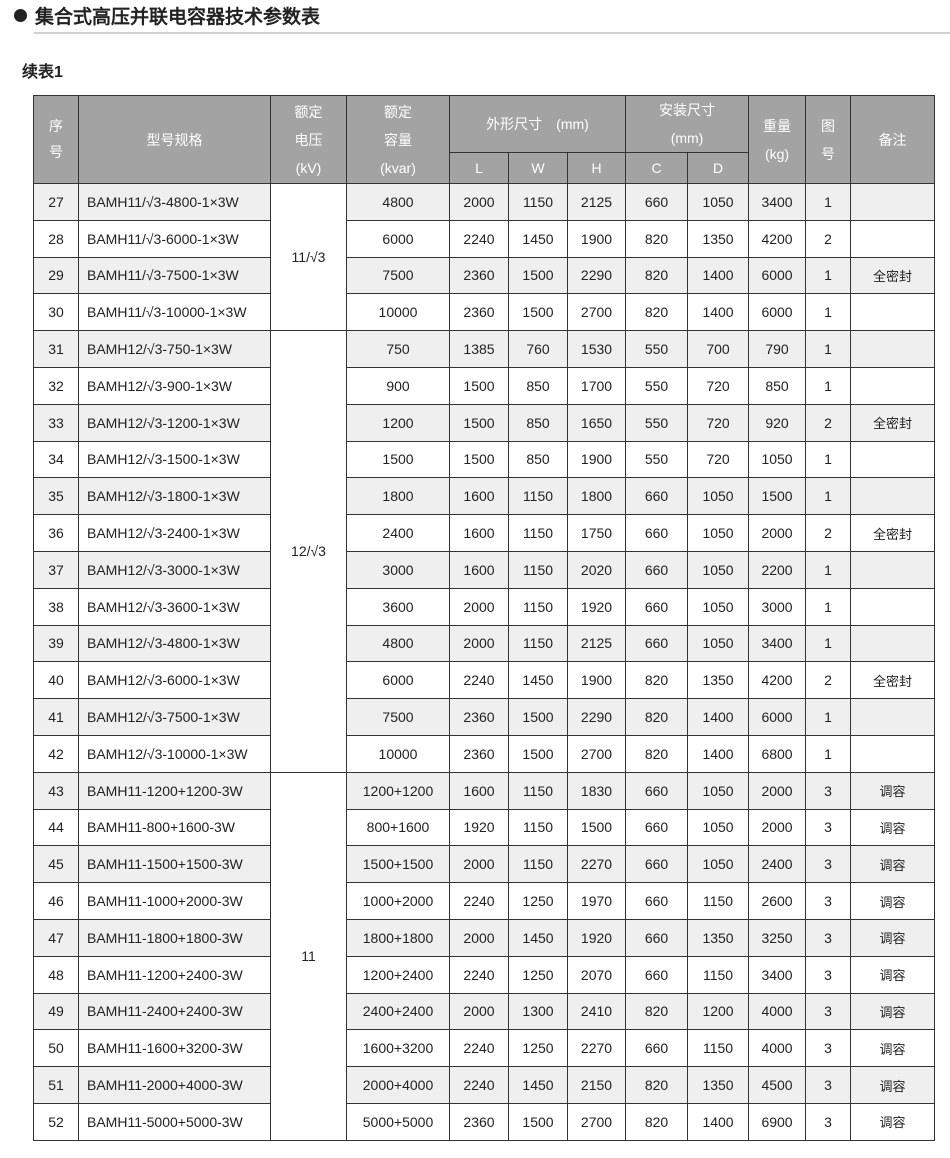  Describe the element at coordinates (718, 937) in the screenshot. I see `cell-D: 1350` at that location.